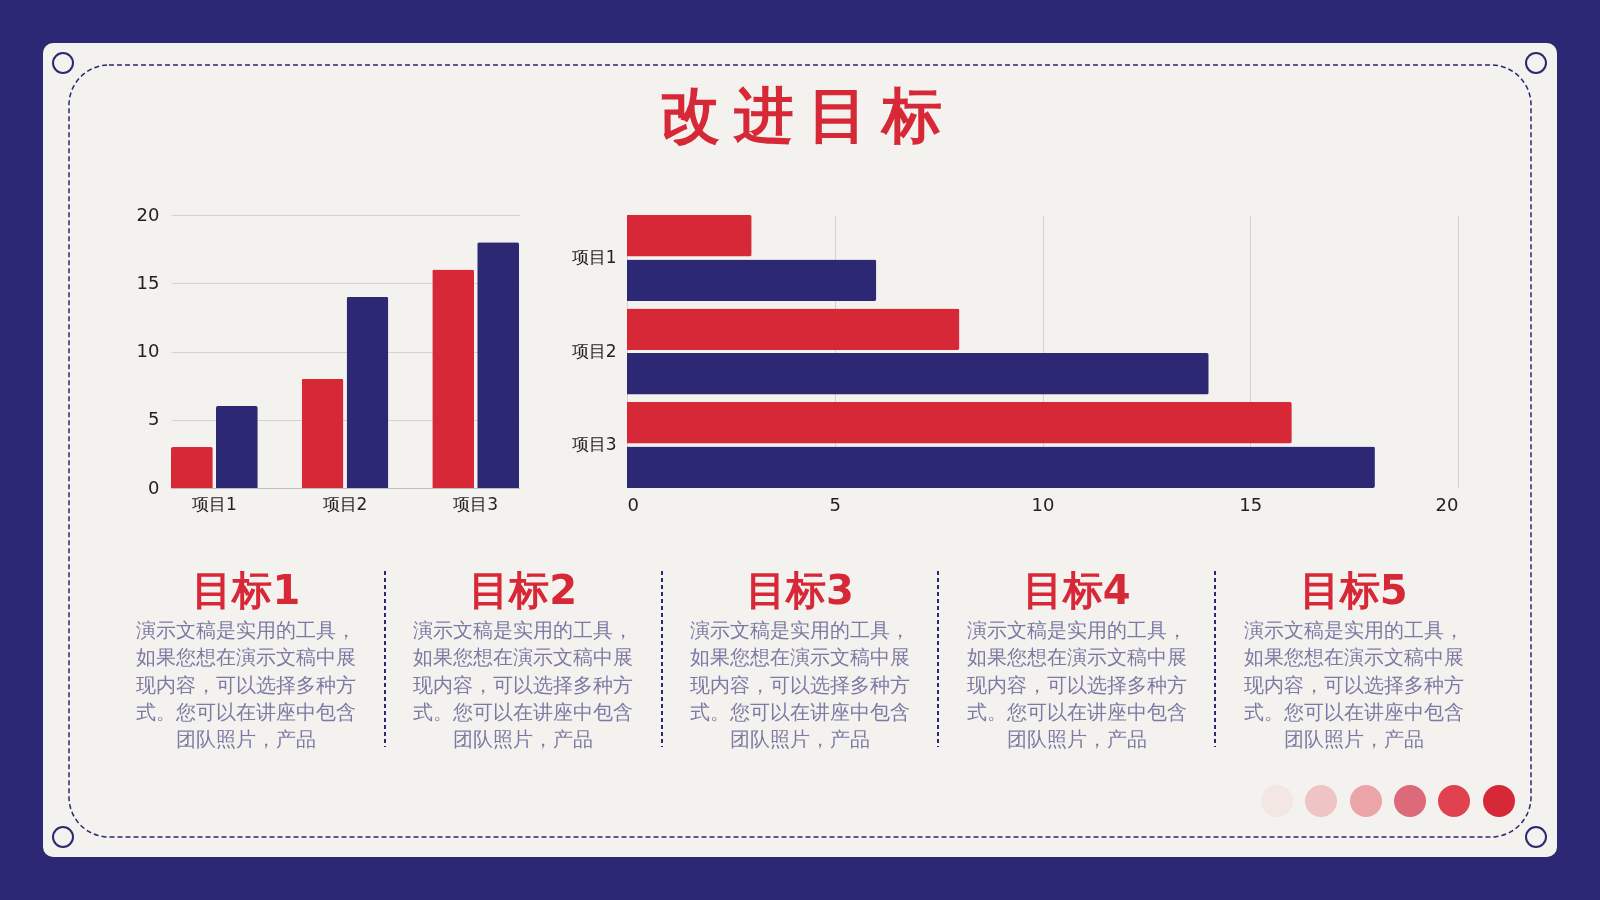 This screenshot has width=1600, height=900. What do you see at coordinates (835, 504) in the screenshot?
I see `x-tick-label: 5` at bounding box center [835, 504].